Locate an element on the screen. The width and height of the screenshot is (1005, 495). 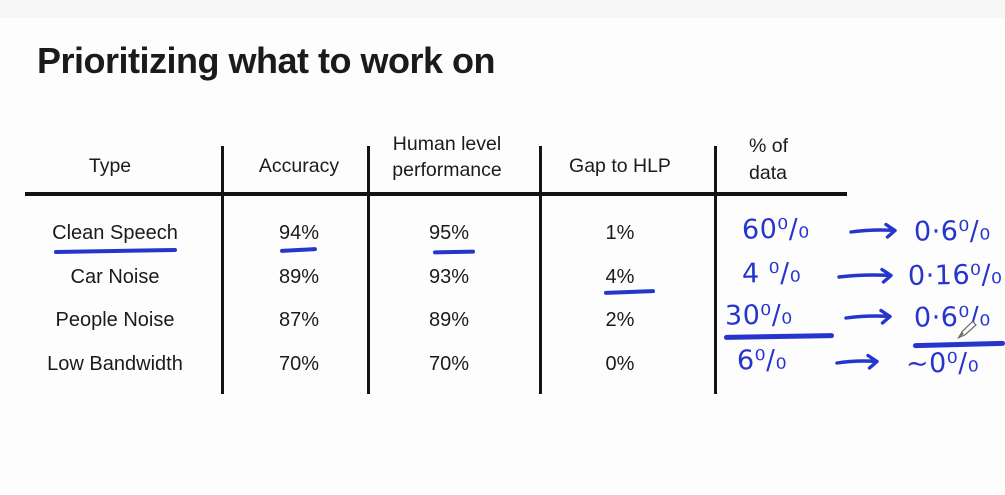
cell-gap: 4% is located at coordinates (620, 277).